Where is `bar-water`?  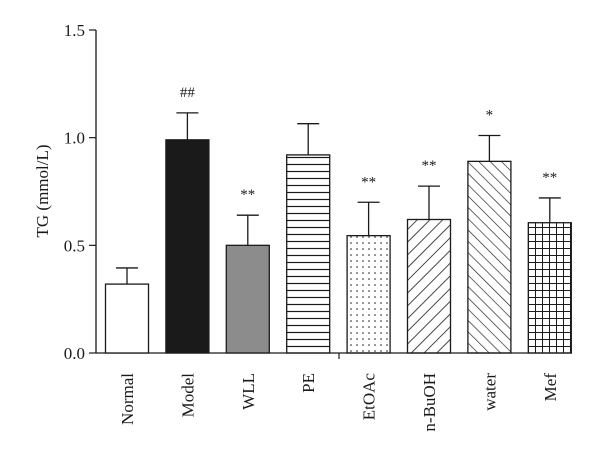 bar-water is located at coordinates (489, 257).